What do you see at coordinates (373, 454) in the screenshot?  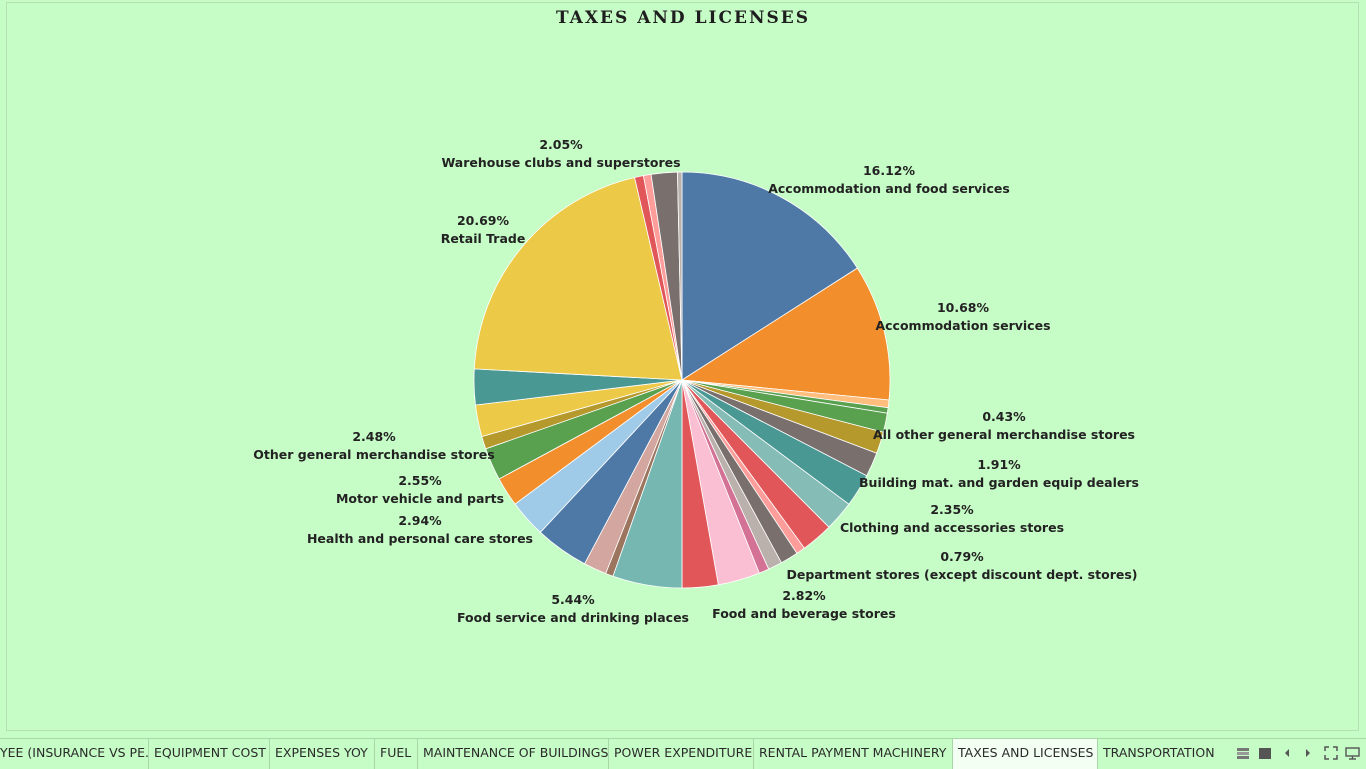 I see `label-name-other-general: Other general merchandise stores` at bounding box center [373, 454].